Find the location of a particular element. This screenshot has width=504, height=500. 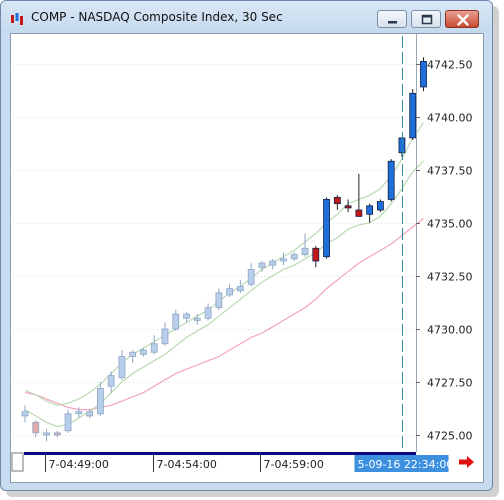

price-tick-label: 4727.50 is located at coordinates (450, 383).